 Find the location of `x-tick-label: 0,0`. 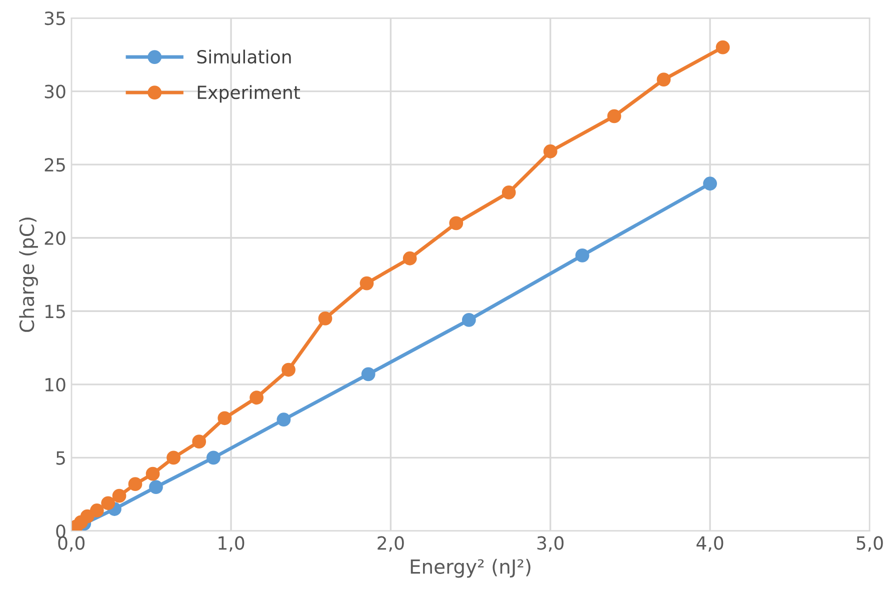

x-tick-label: 0,0 is located at coordinates (71, 544).